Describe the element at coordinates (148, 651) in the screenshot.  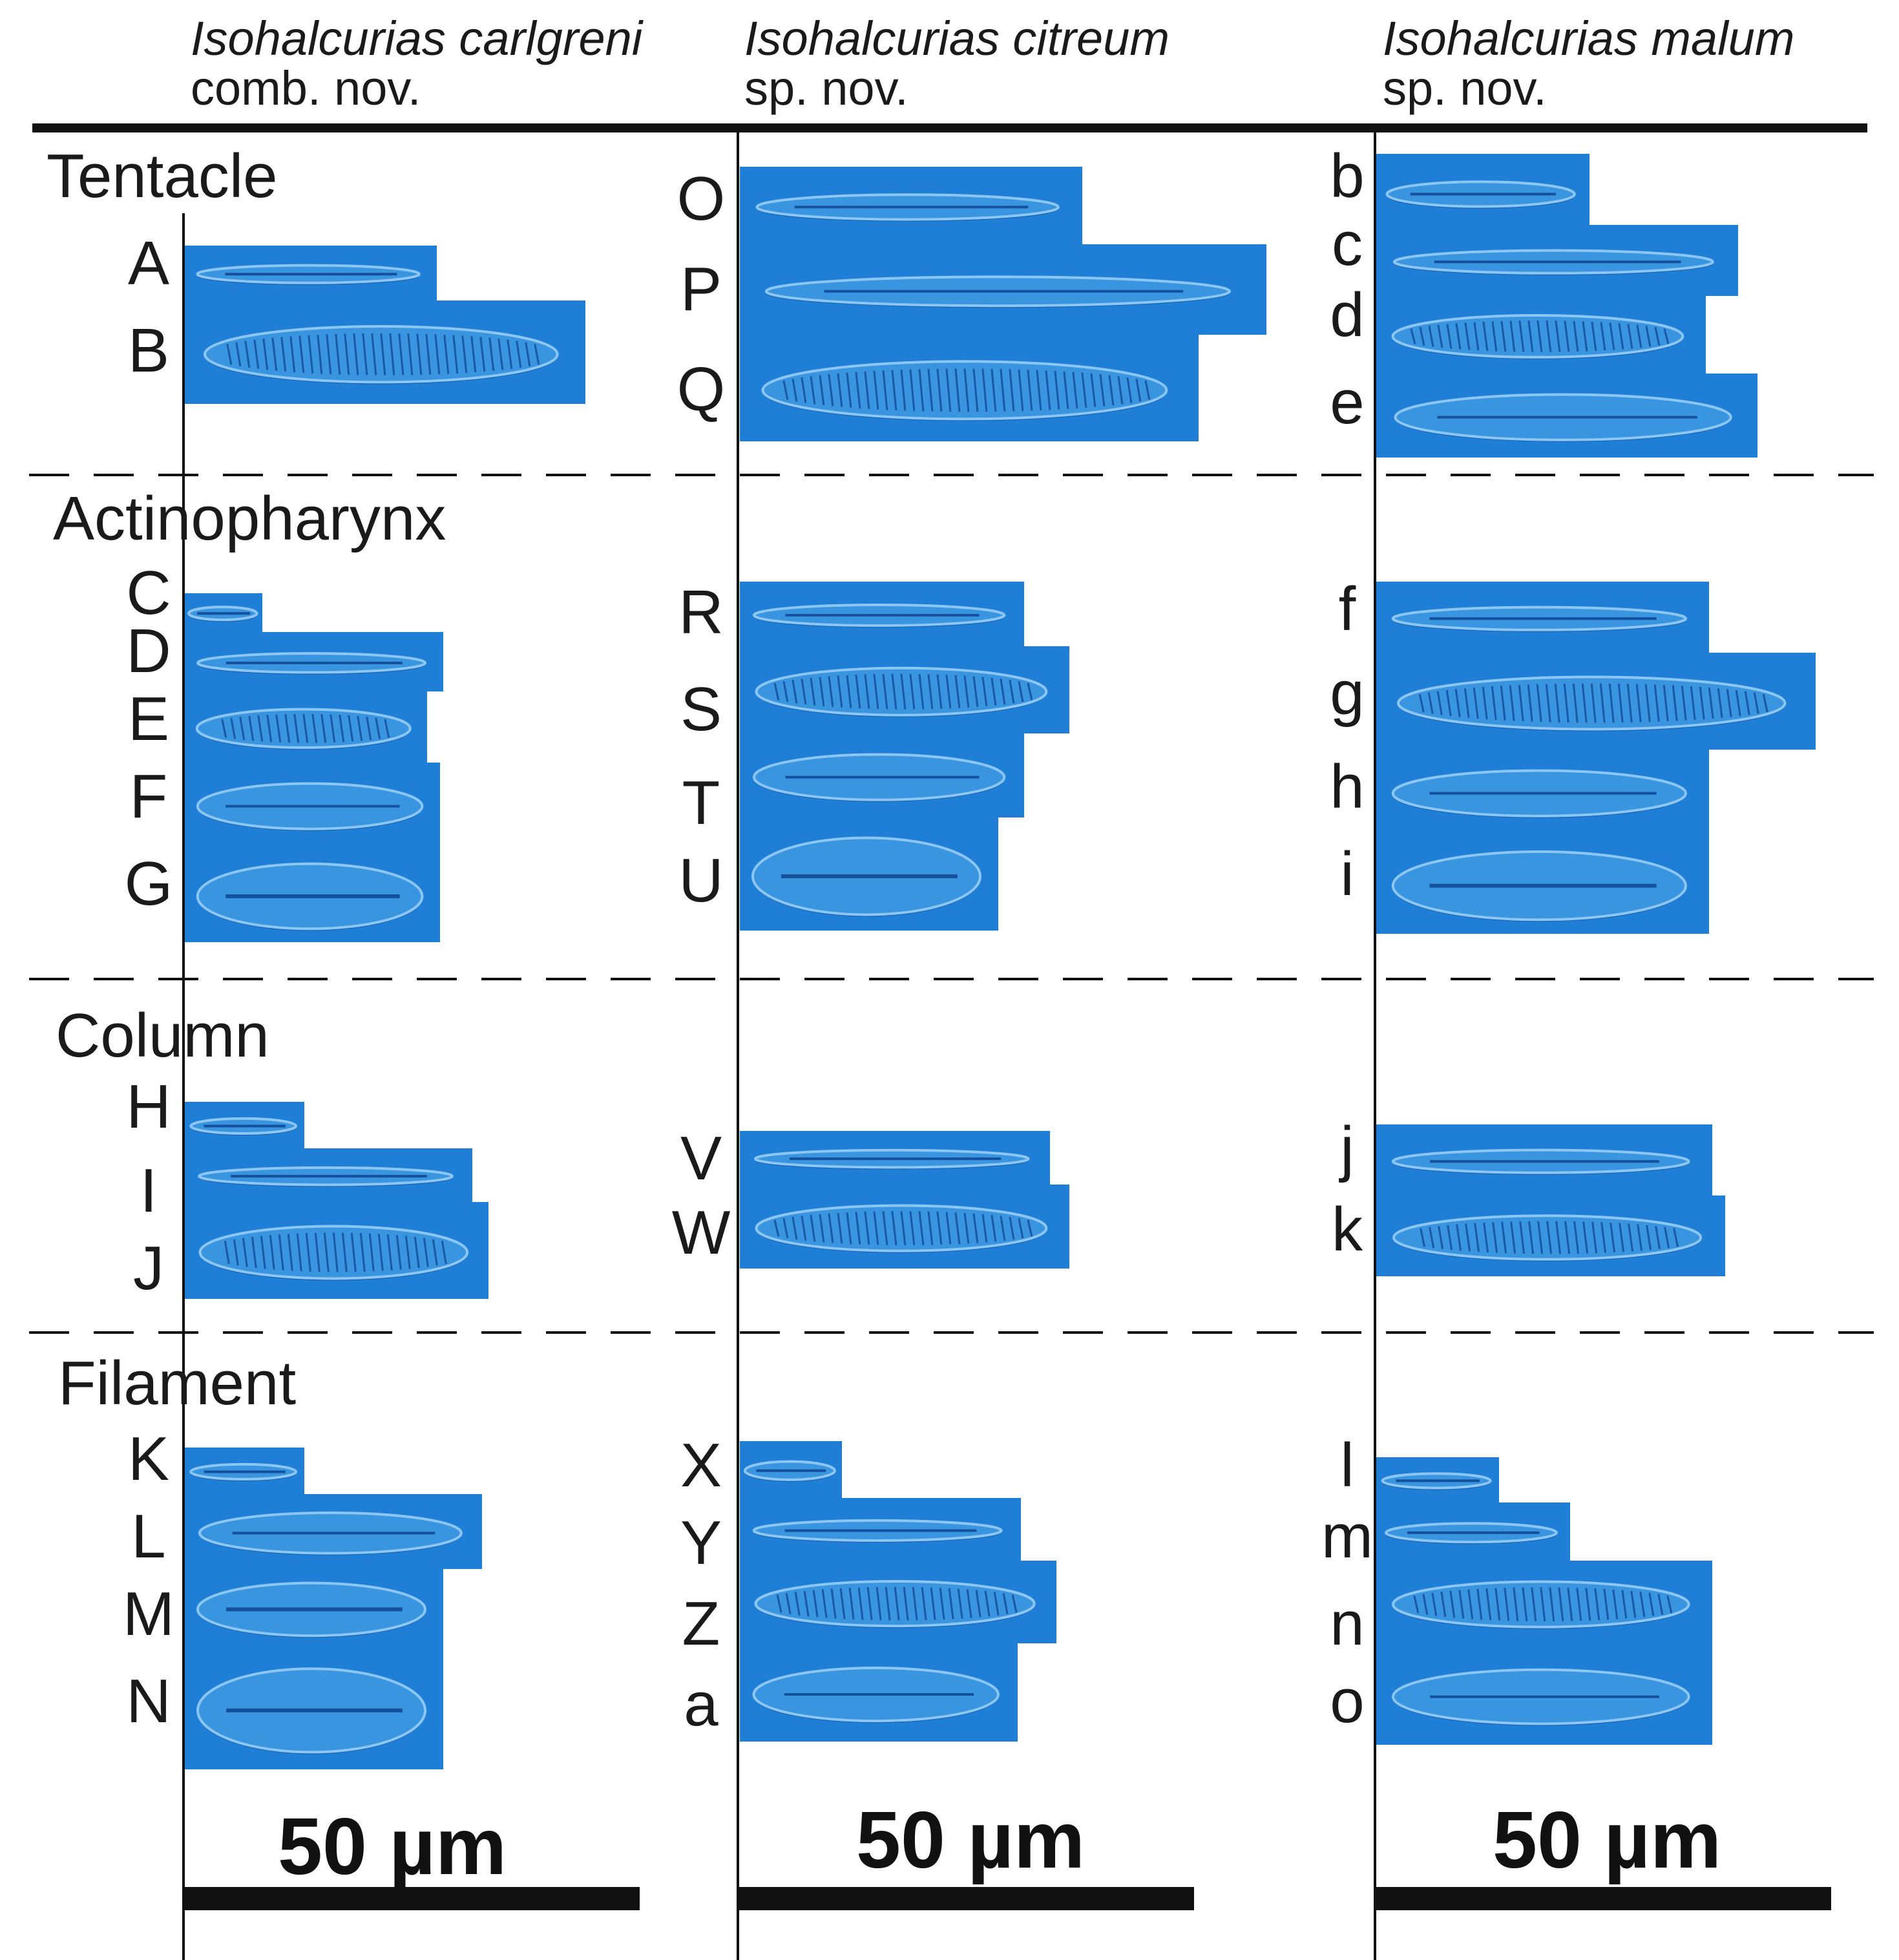
I see `panel-letter: D` at that location.